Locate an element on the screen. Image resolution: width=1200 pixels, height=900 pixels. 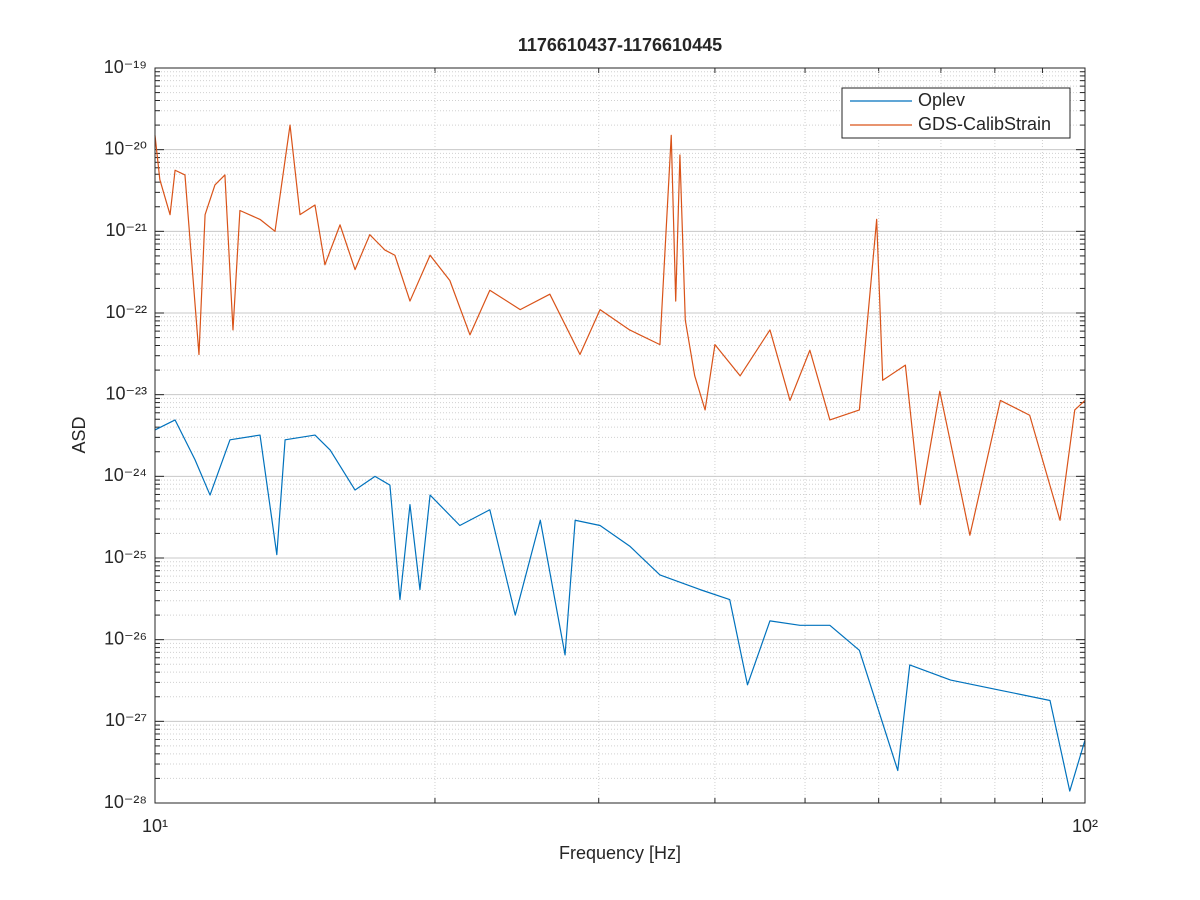
x-tick-label: 10² is located at coordinates (1085, 826).